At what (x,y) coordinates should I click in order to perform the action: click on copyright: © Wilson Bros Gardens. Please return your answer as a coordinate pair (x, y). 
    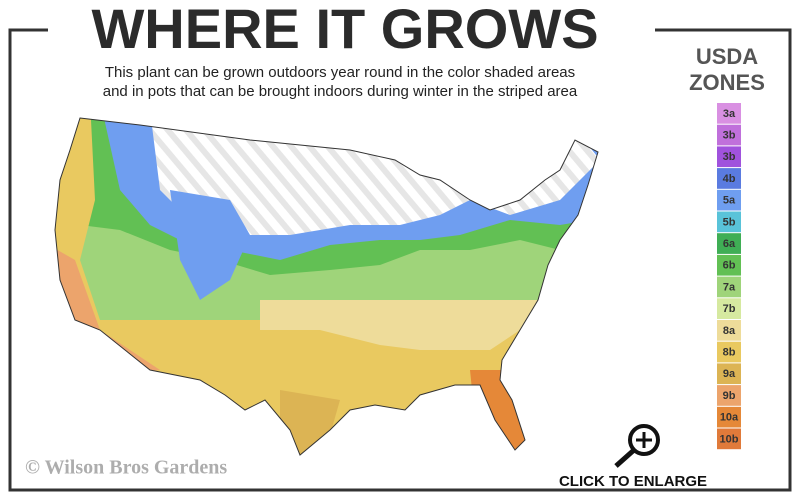
    Looking at the image, I should click on (126, 468).